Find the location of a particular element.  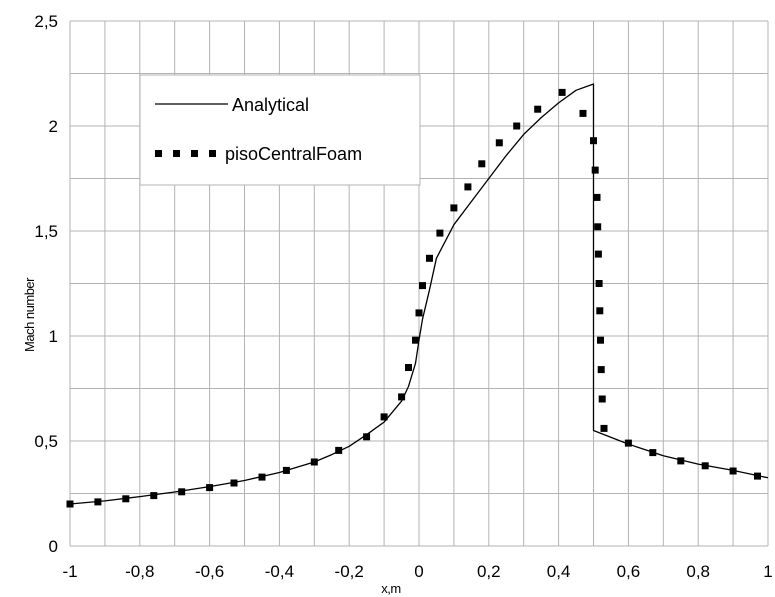

x-axis-title: x,m is located at coordinates (390, 588).